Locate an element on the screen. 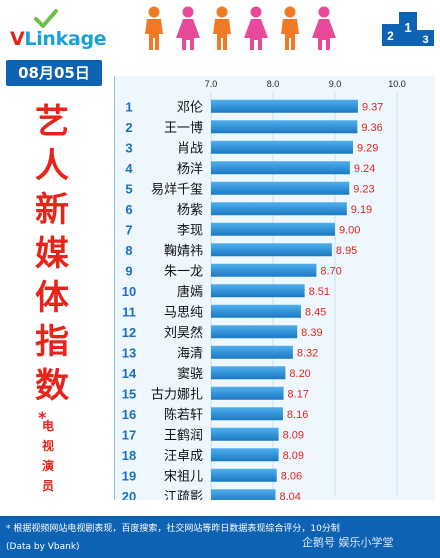 Image resolution: width=440 pixels, height=558 pixels. vlinkage-logo: VLinkage is located at coordinates (65, 30).